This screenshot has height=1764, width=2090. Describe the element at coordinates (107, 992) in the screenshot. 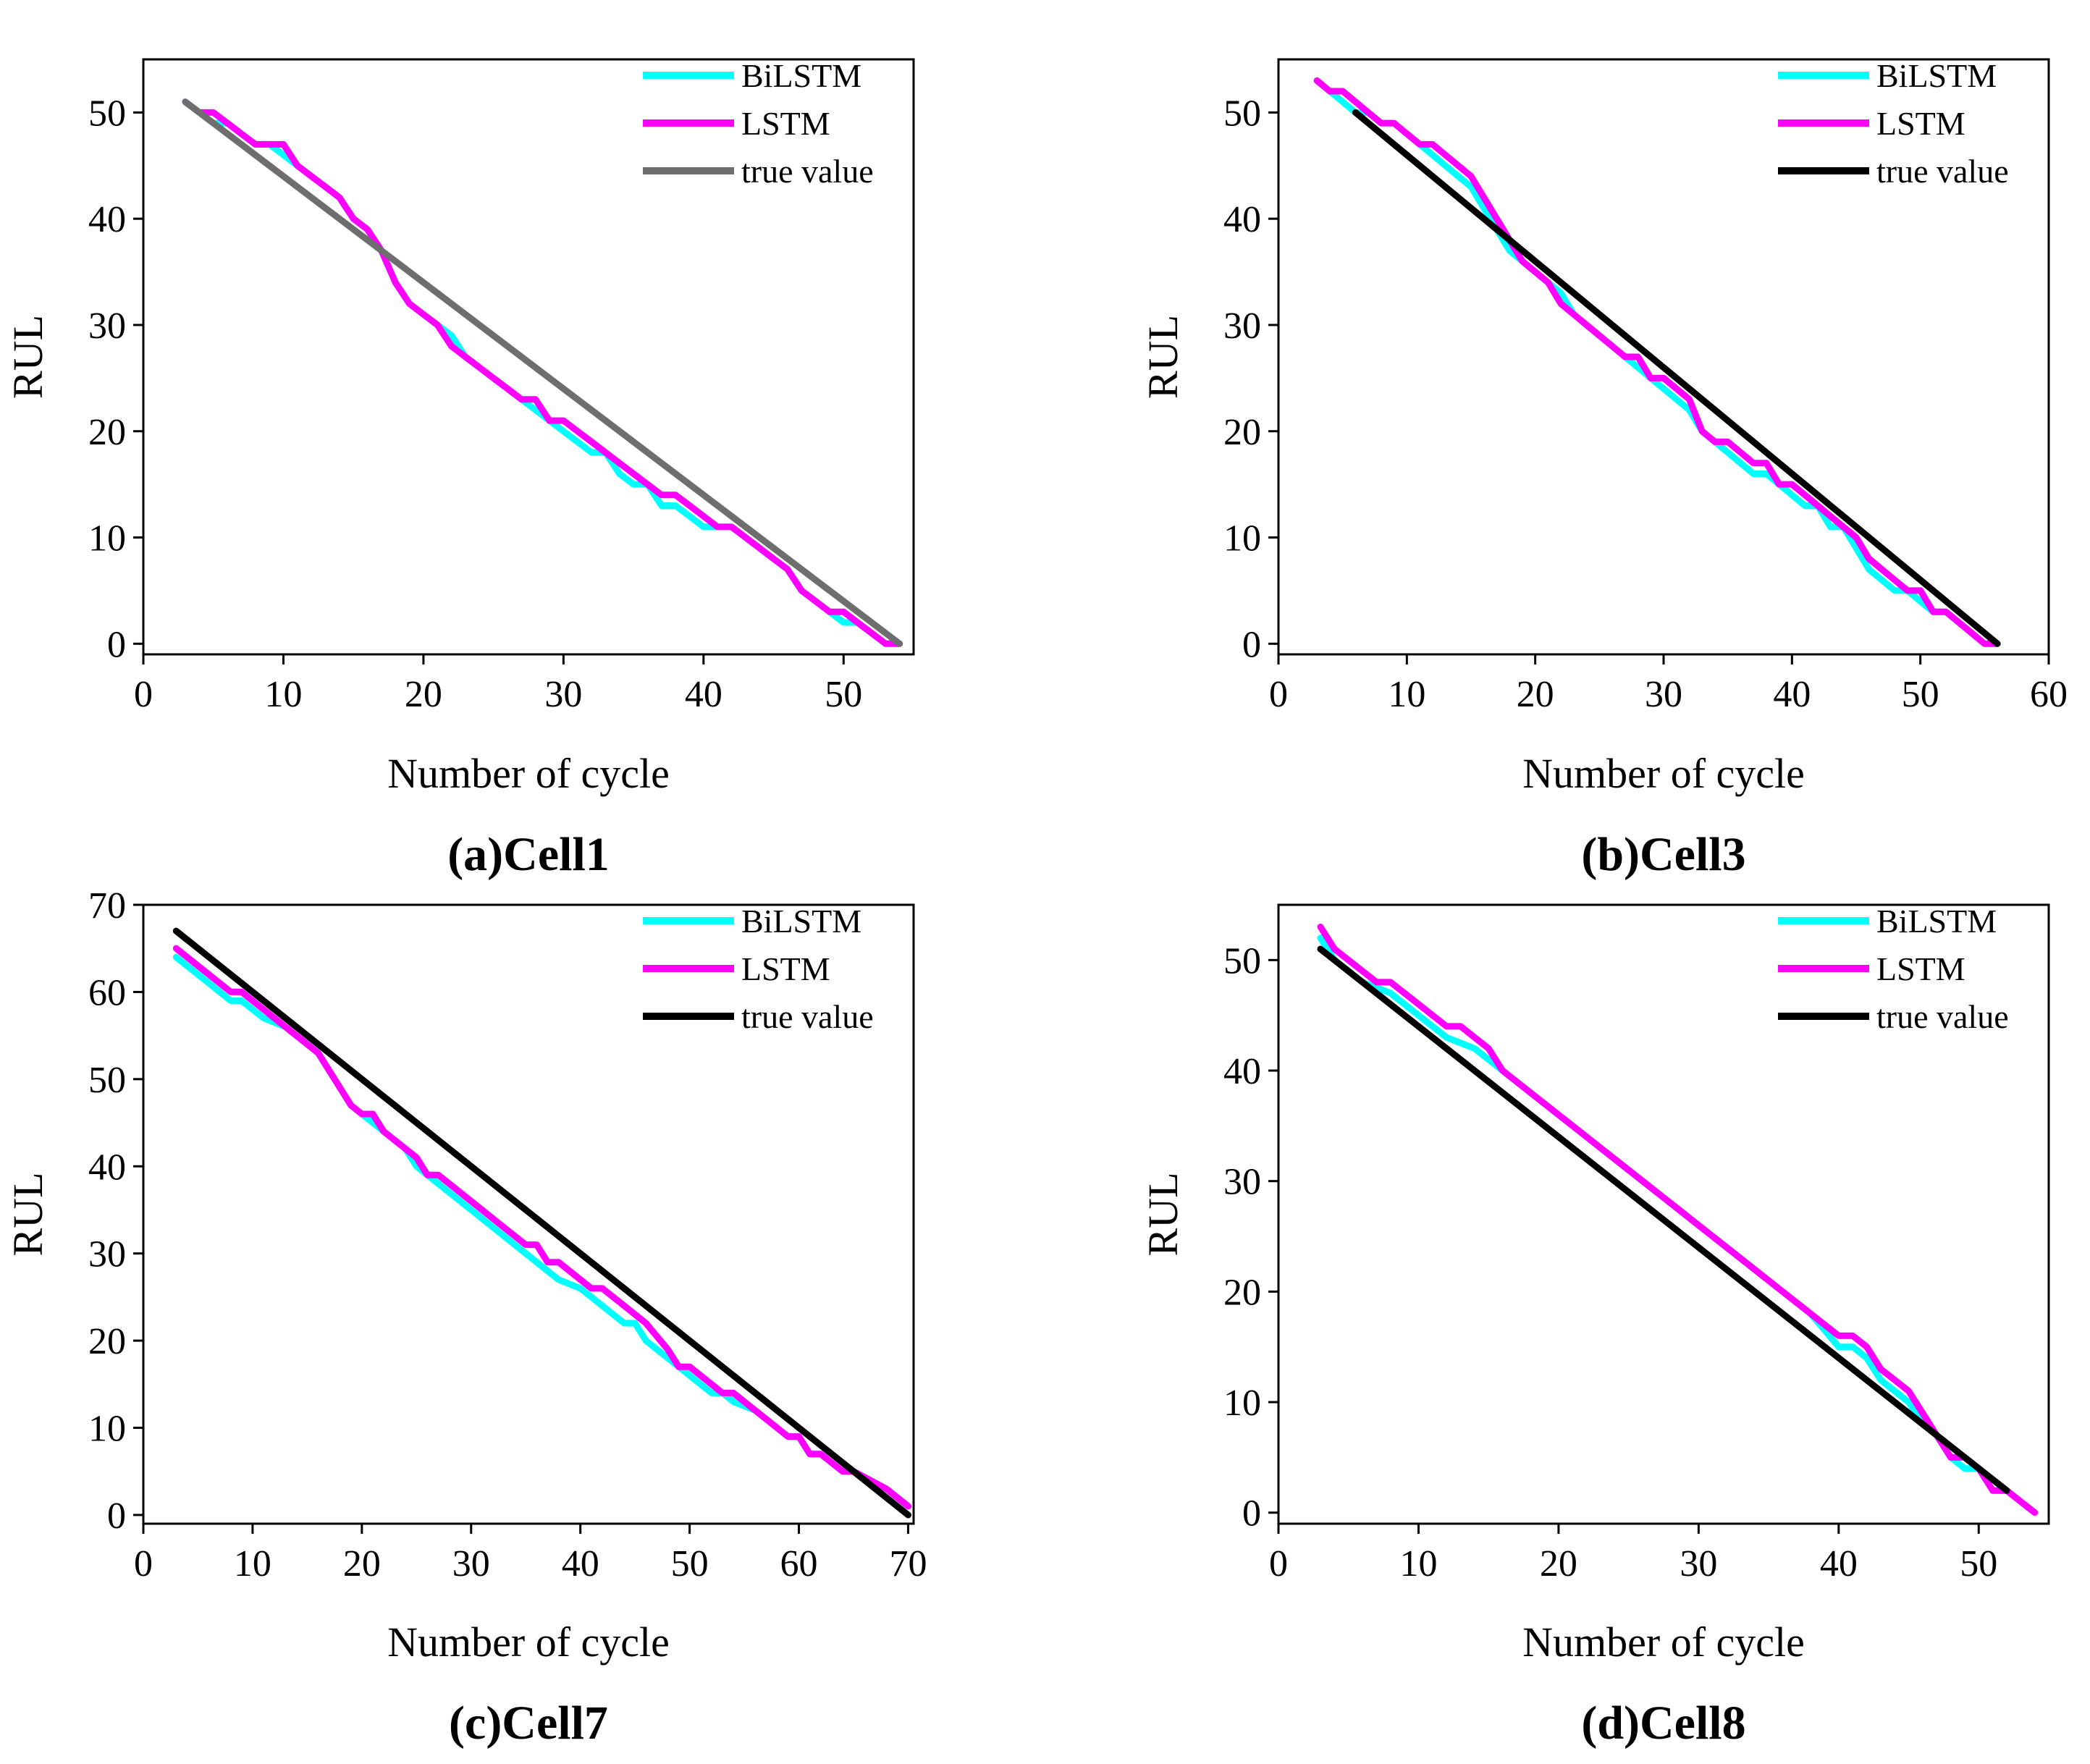

I see `y-tick-label: 60` at that location.